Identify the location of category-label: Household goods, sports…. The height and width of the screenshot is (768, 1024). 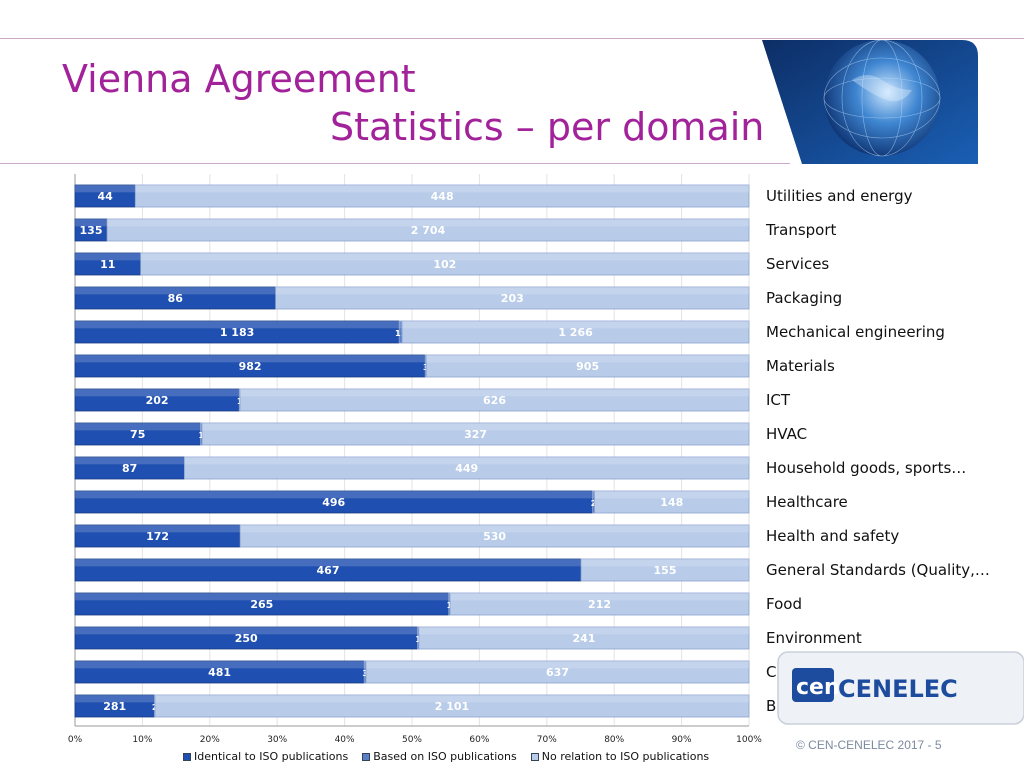
(866, 468).